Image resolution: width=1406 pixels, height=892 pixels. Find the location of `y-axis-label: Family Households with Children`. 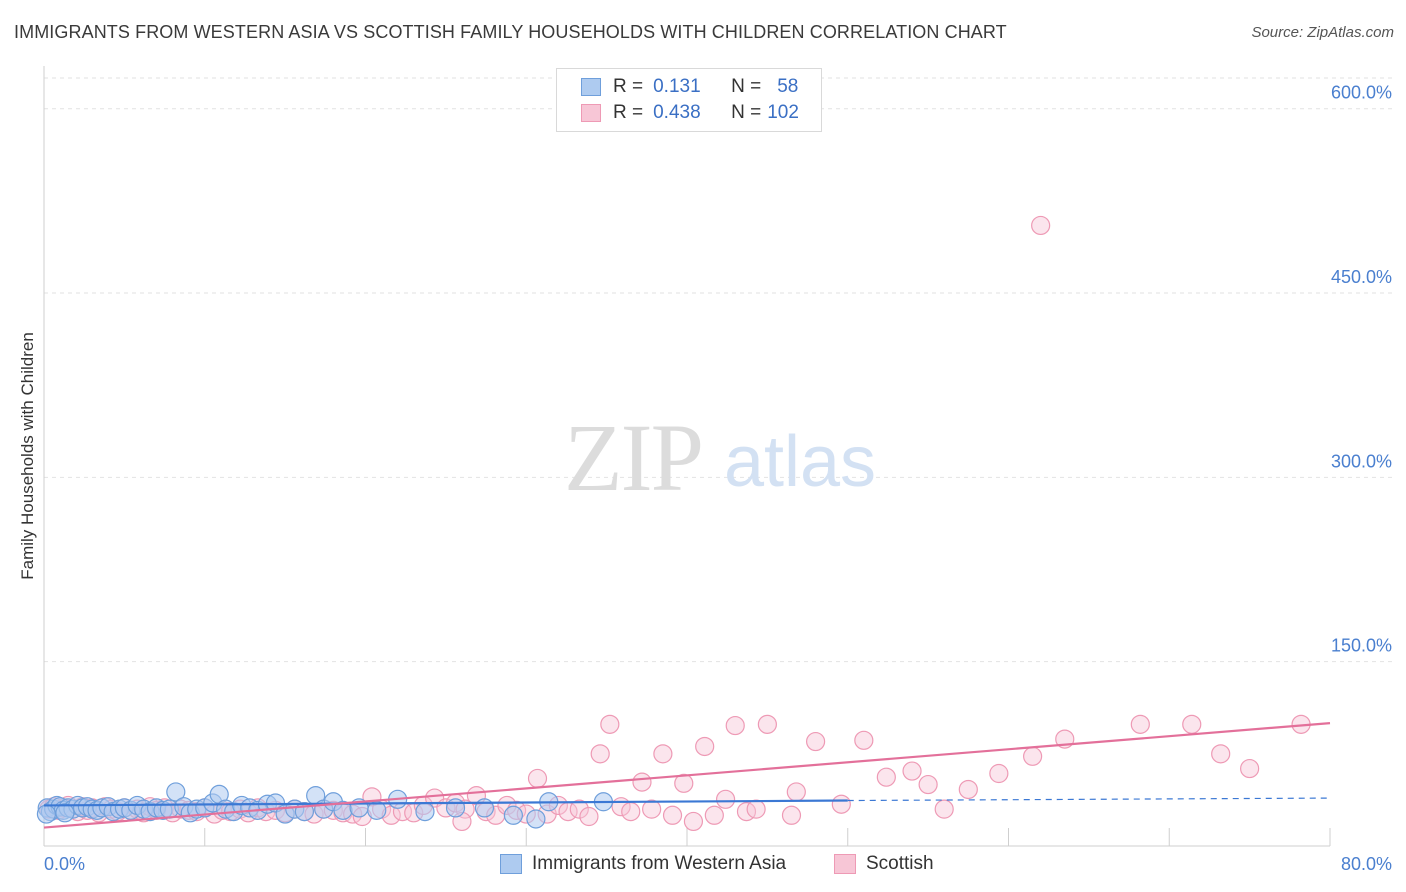

y-axis-label: Family Households with Children is located at coordinates (27, 456).